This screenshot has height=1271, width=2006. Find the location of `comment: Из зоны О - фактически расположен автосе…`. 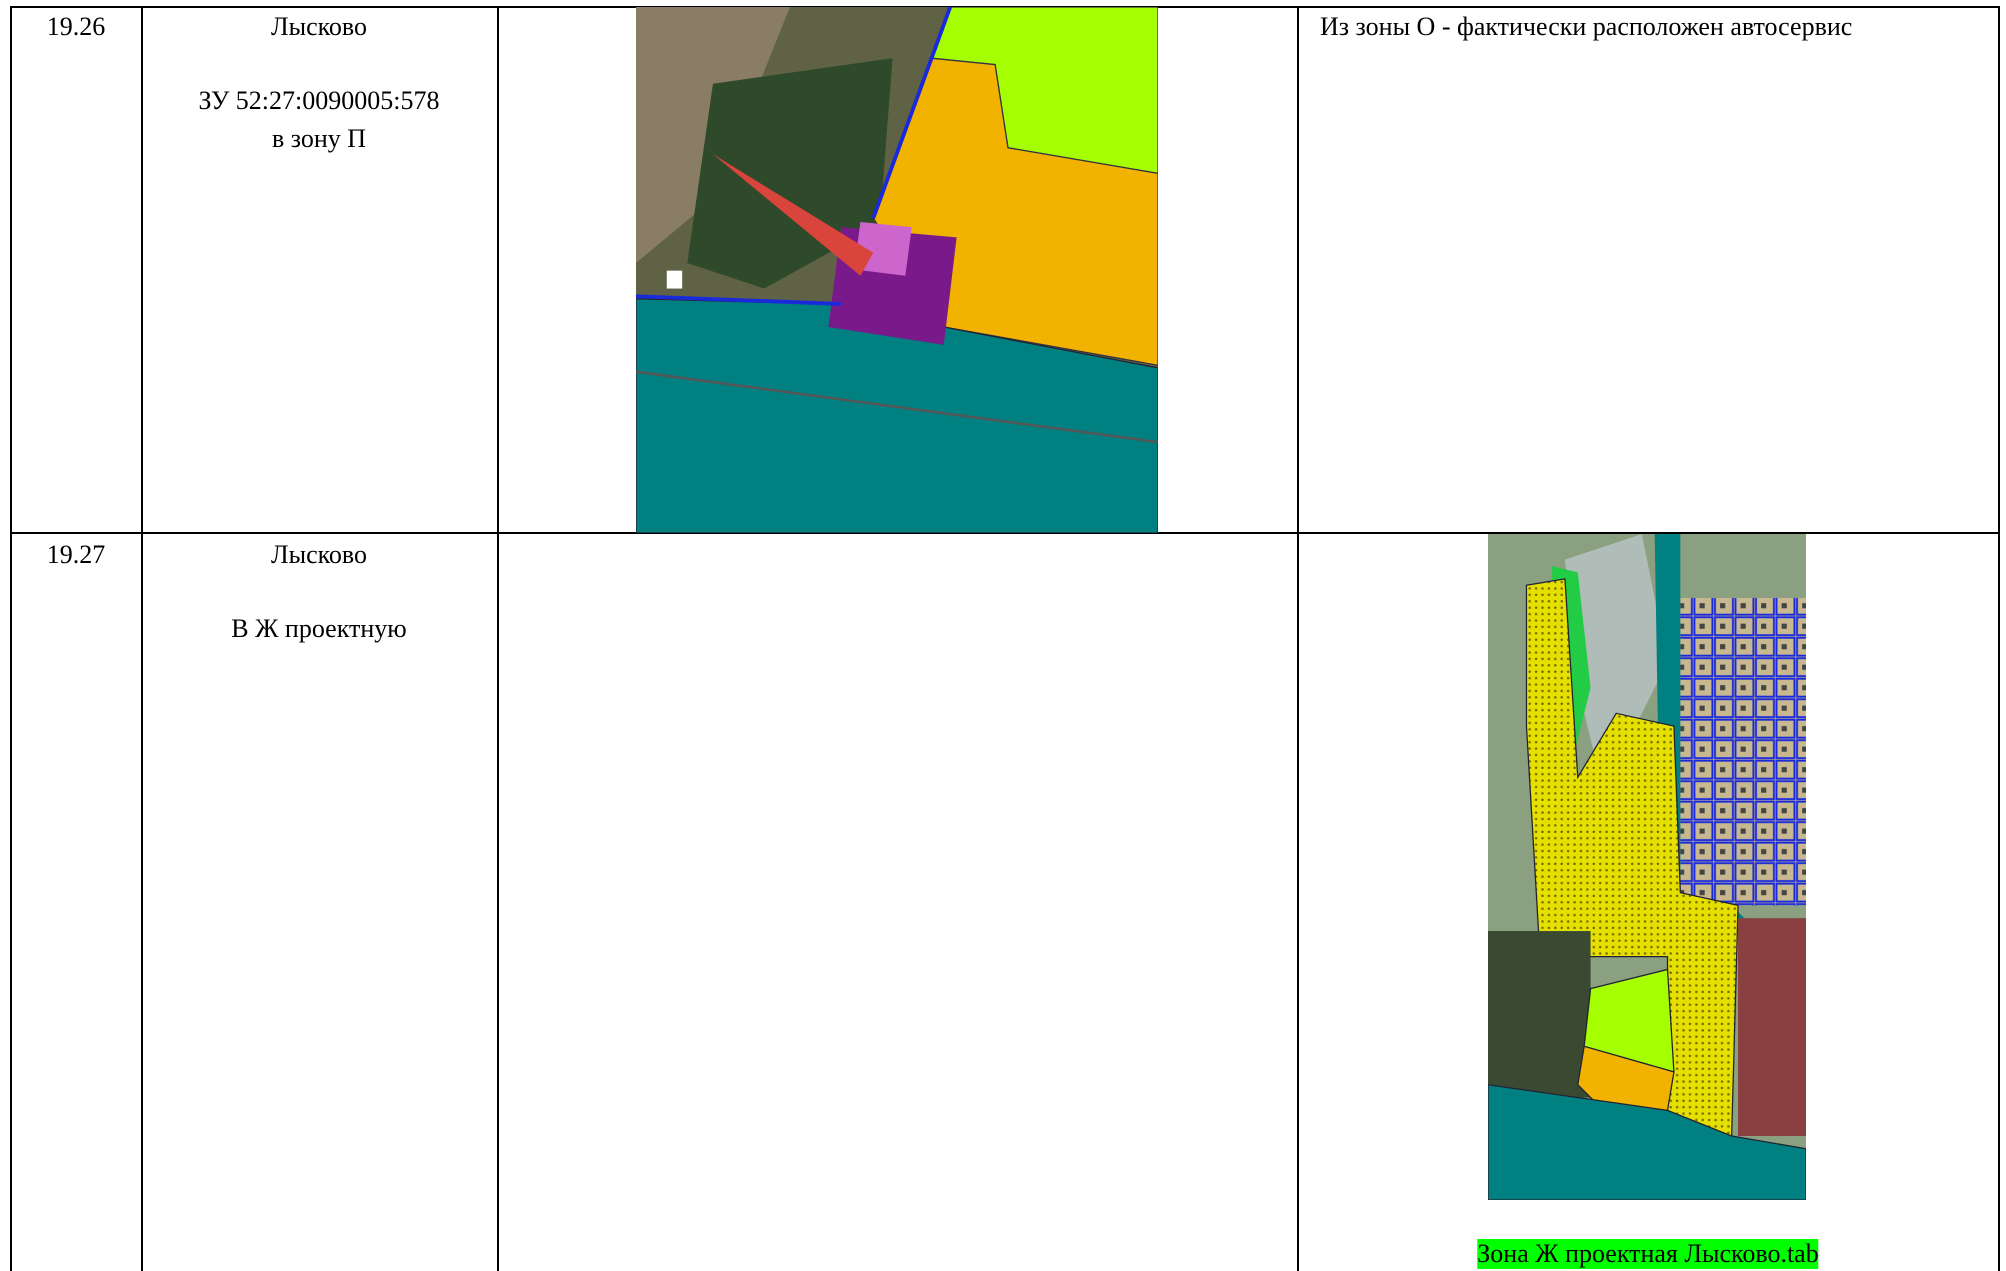

comment: Из зоны О - фактически расположен автосе… is located at coordinates (1586, 26).